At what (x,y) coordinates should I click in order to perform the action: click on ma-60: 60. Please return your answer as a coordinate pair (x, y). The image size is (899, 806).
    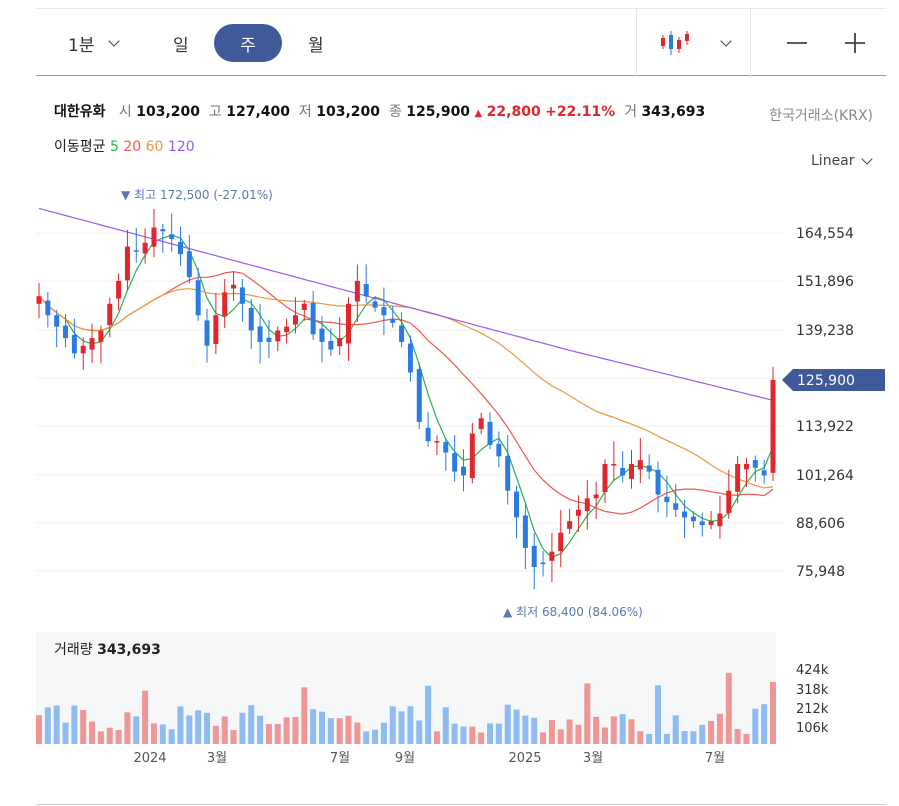
    Looking at the image, I should click on (154, 147).